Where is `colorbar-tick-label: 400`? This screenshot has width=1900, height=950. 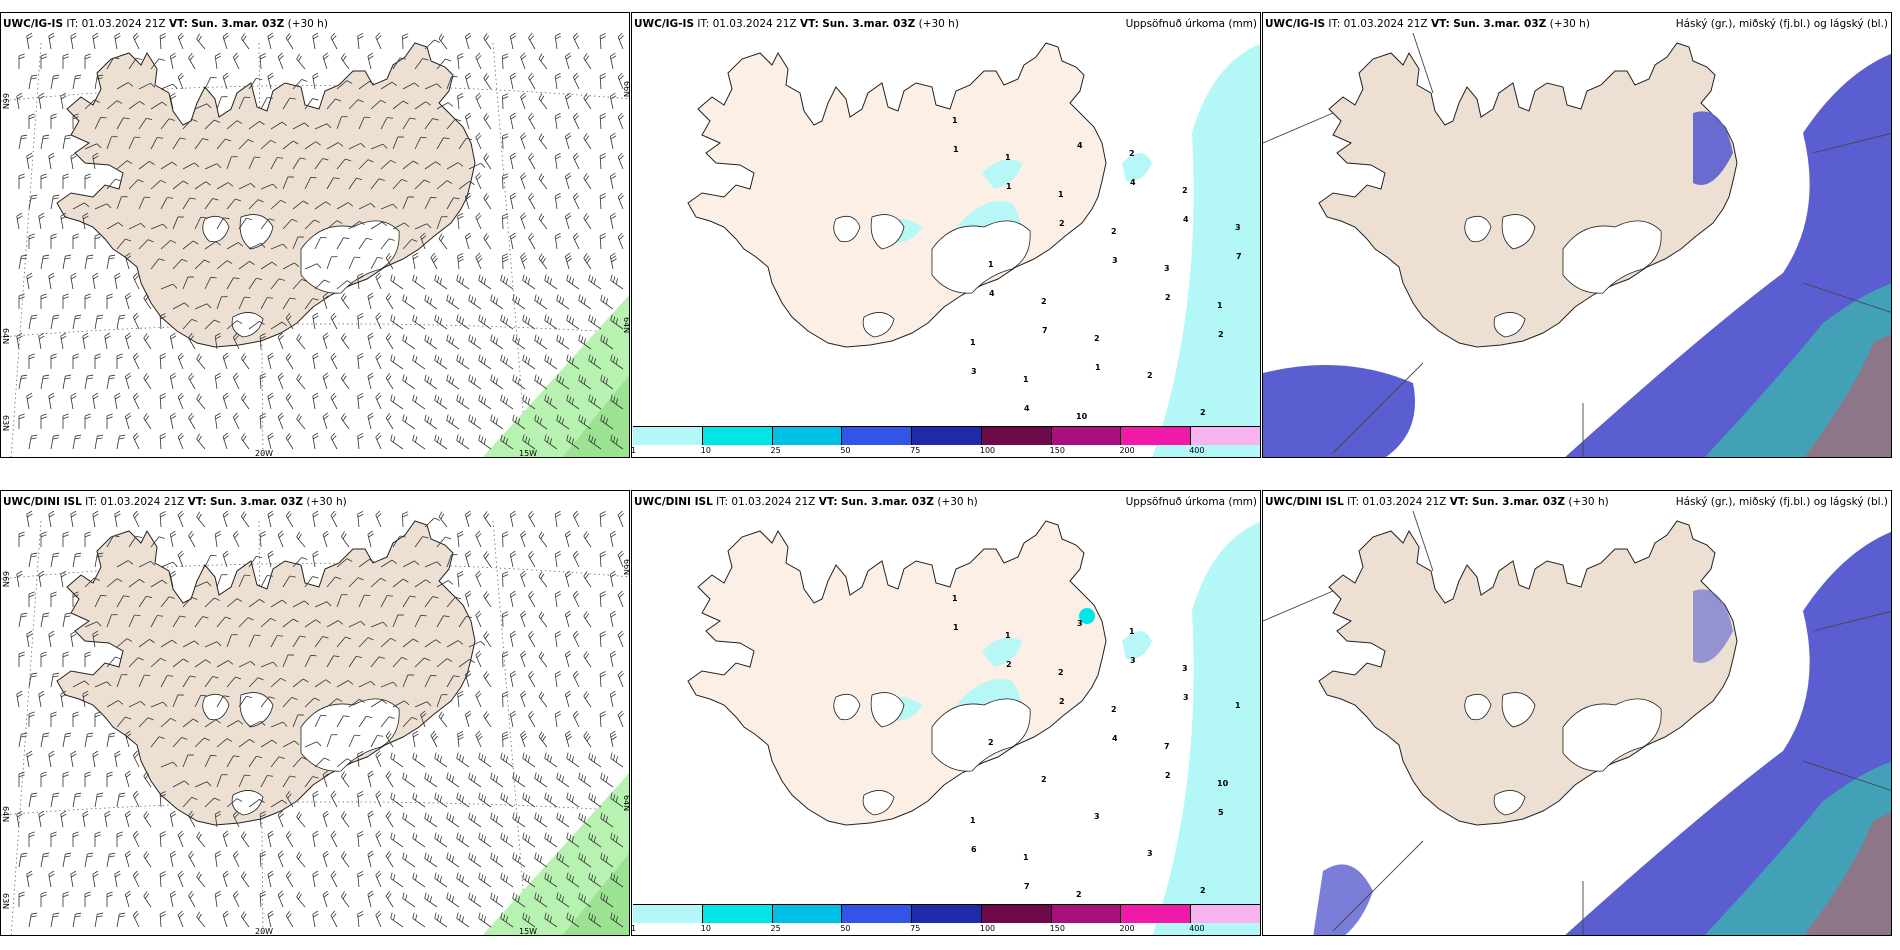
colorbar-tick-label: 400 is located at coordinates (1197, 450).